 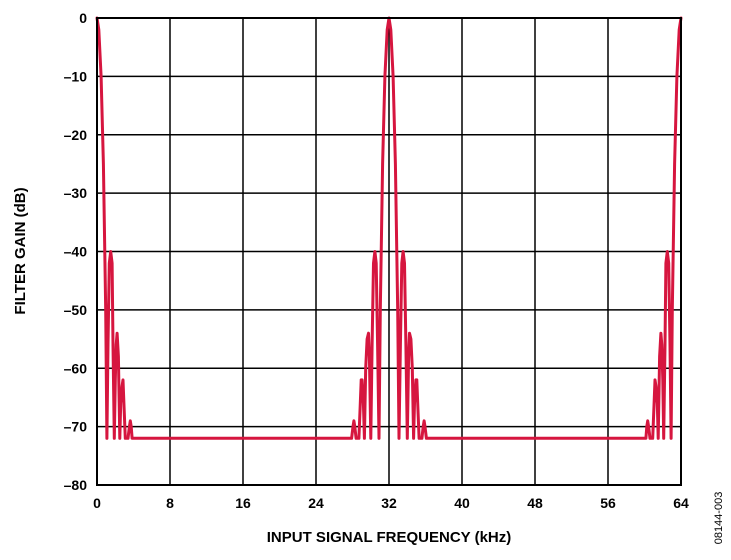 I want to click on y-tick-label: –10, so click(x=76, y=76).